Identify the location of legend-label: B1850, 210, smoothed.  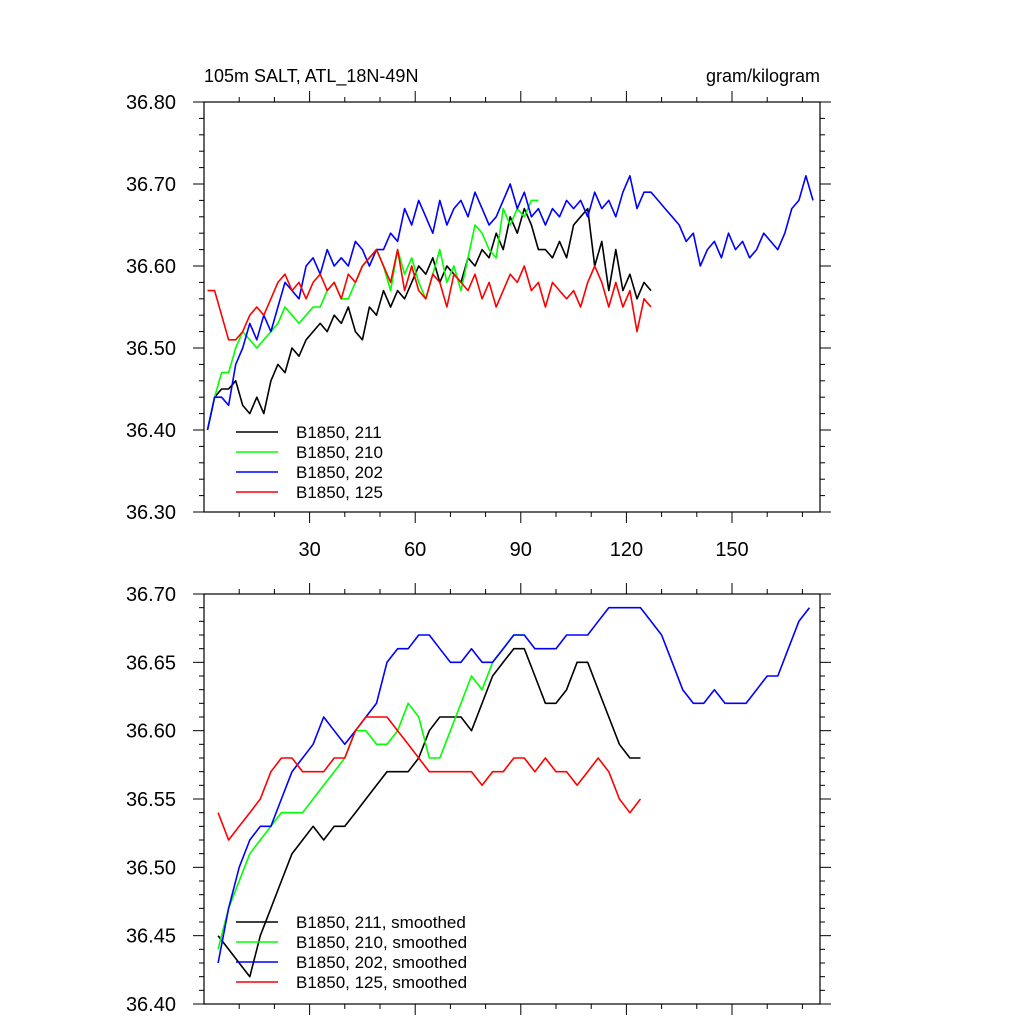
(381, 942).